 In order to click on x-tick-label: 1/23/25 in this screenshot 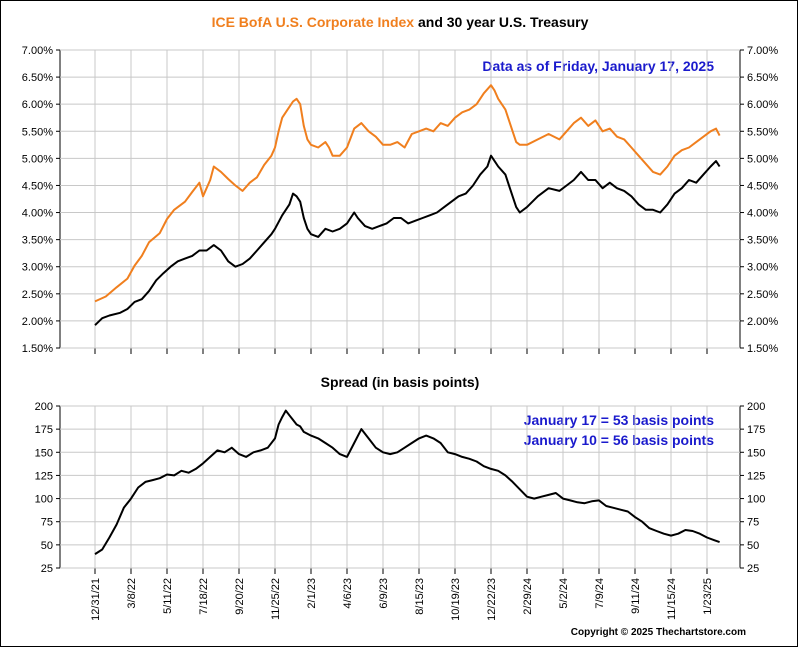, I will do `click(708, 596)`.